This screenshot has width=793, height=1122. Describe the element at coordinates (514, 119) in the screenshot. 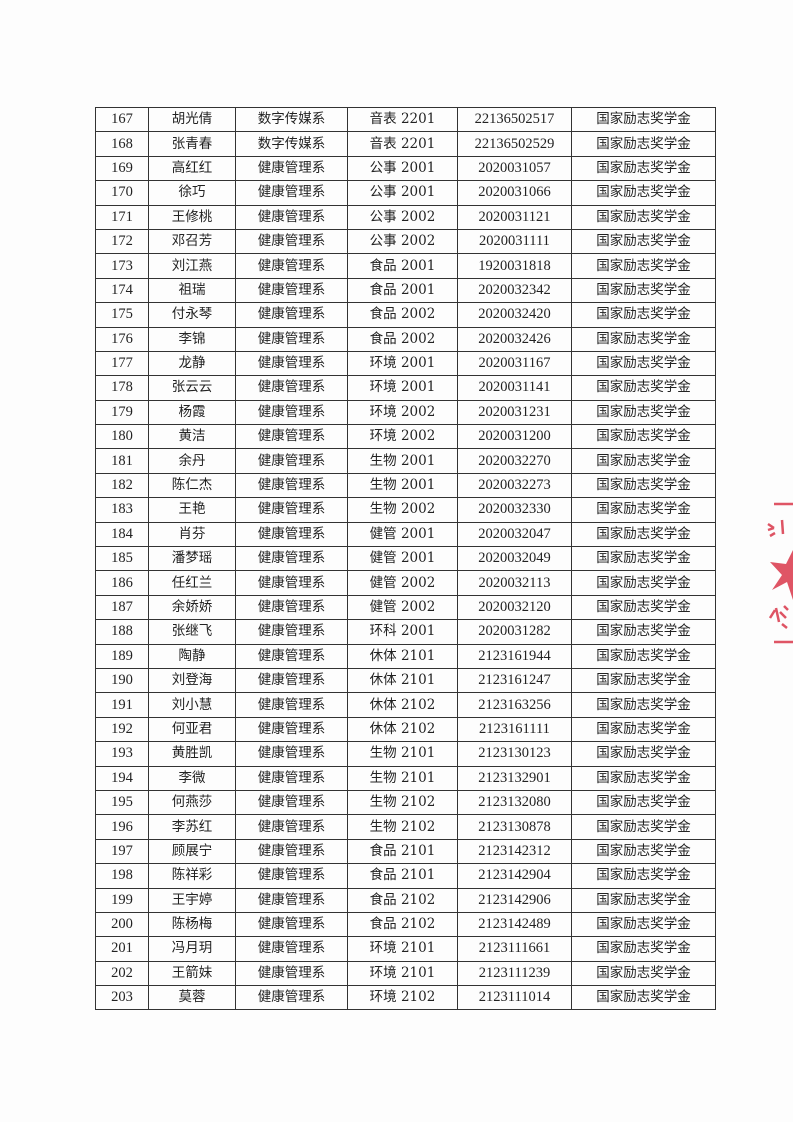

I see `student-id-cell: 22136502517` at that location.